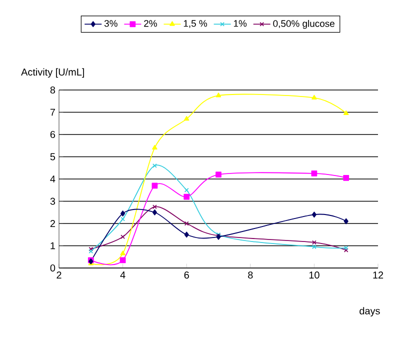  I want to click on y-tick-label: 1, so click(52, 246).